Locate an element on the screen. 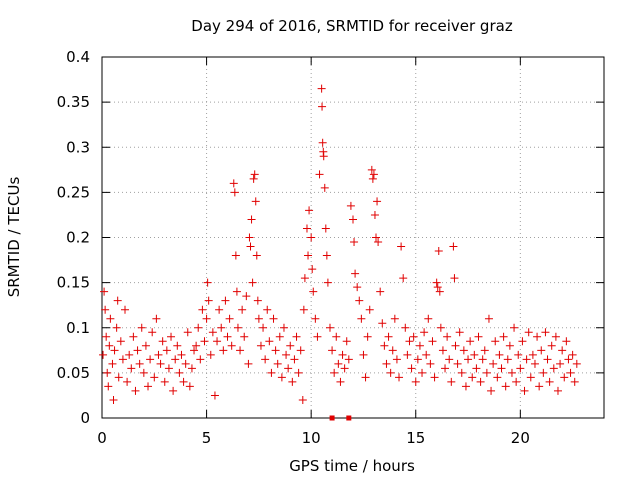 The height and width of the screenshot is (480, 640). x-tick-label: 0 is located at coordinates (102, 438).